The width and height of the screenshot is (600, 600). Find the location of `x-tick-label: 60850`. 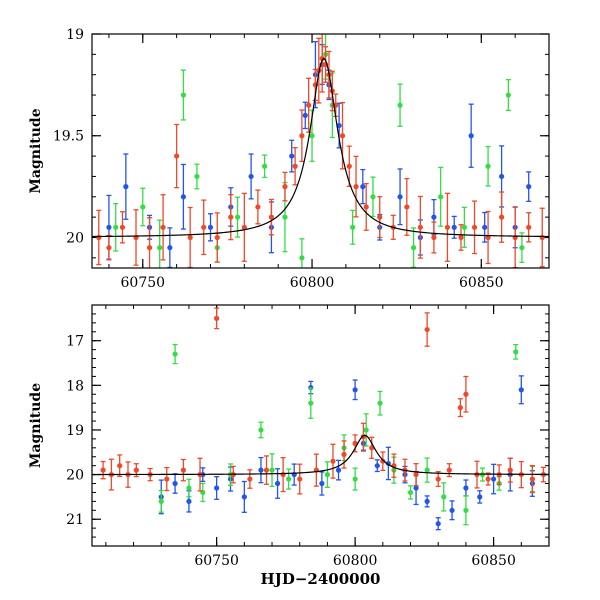

x-tick-label: 60850 is located at coordinates (481, 283).